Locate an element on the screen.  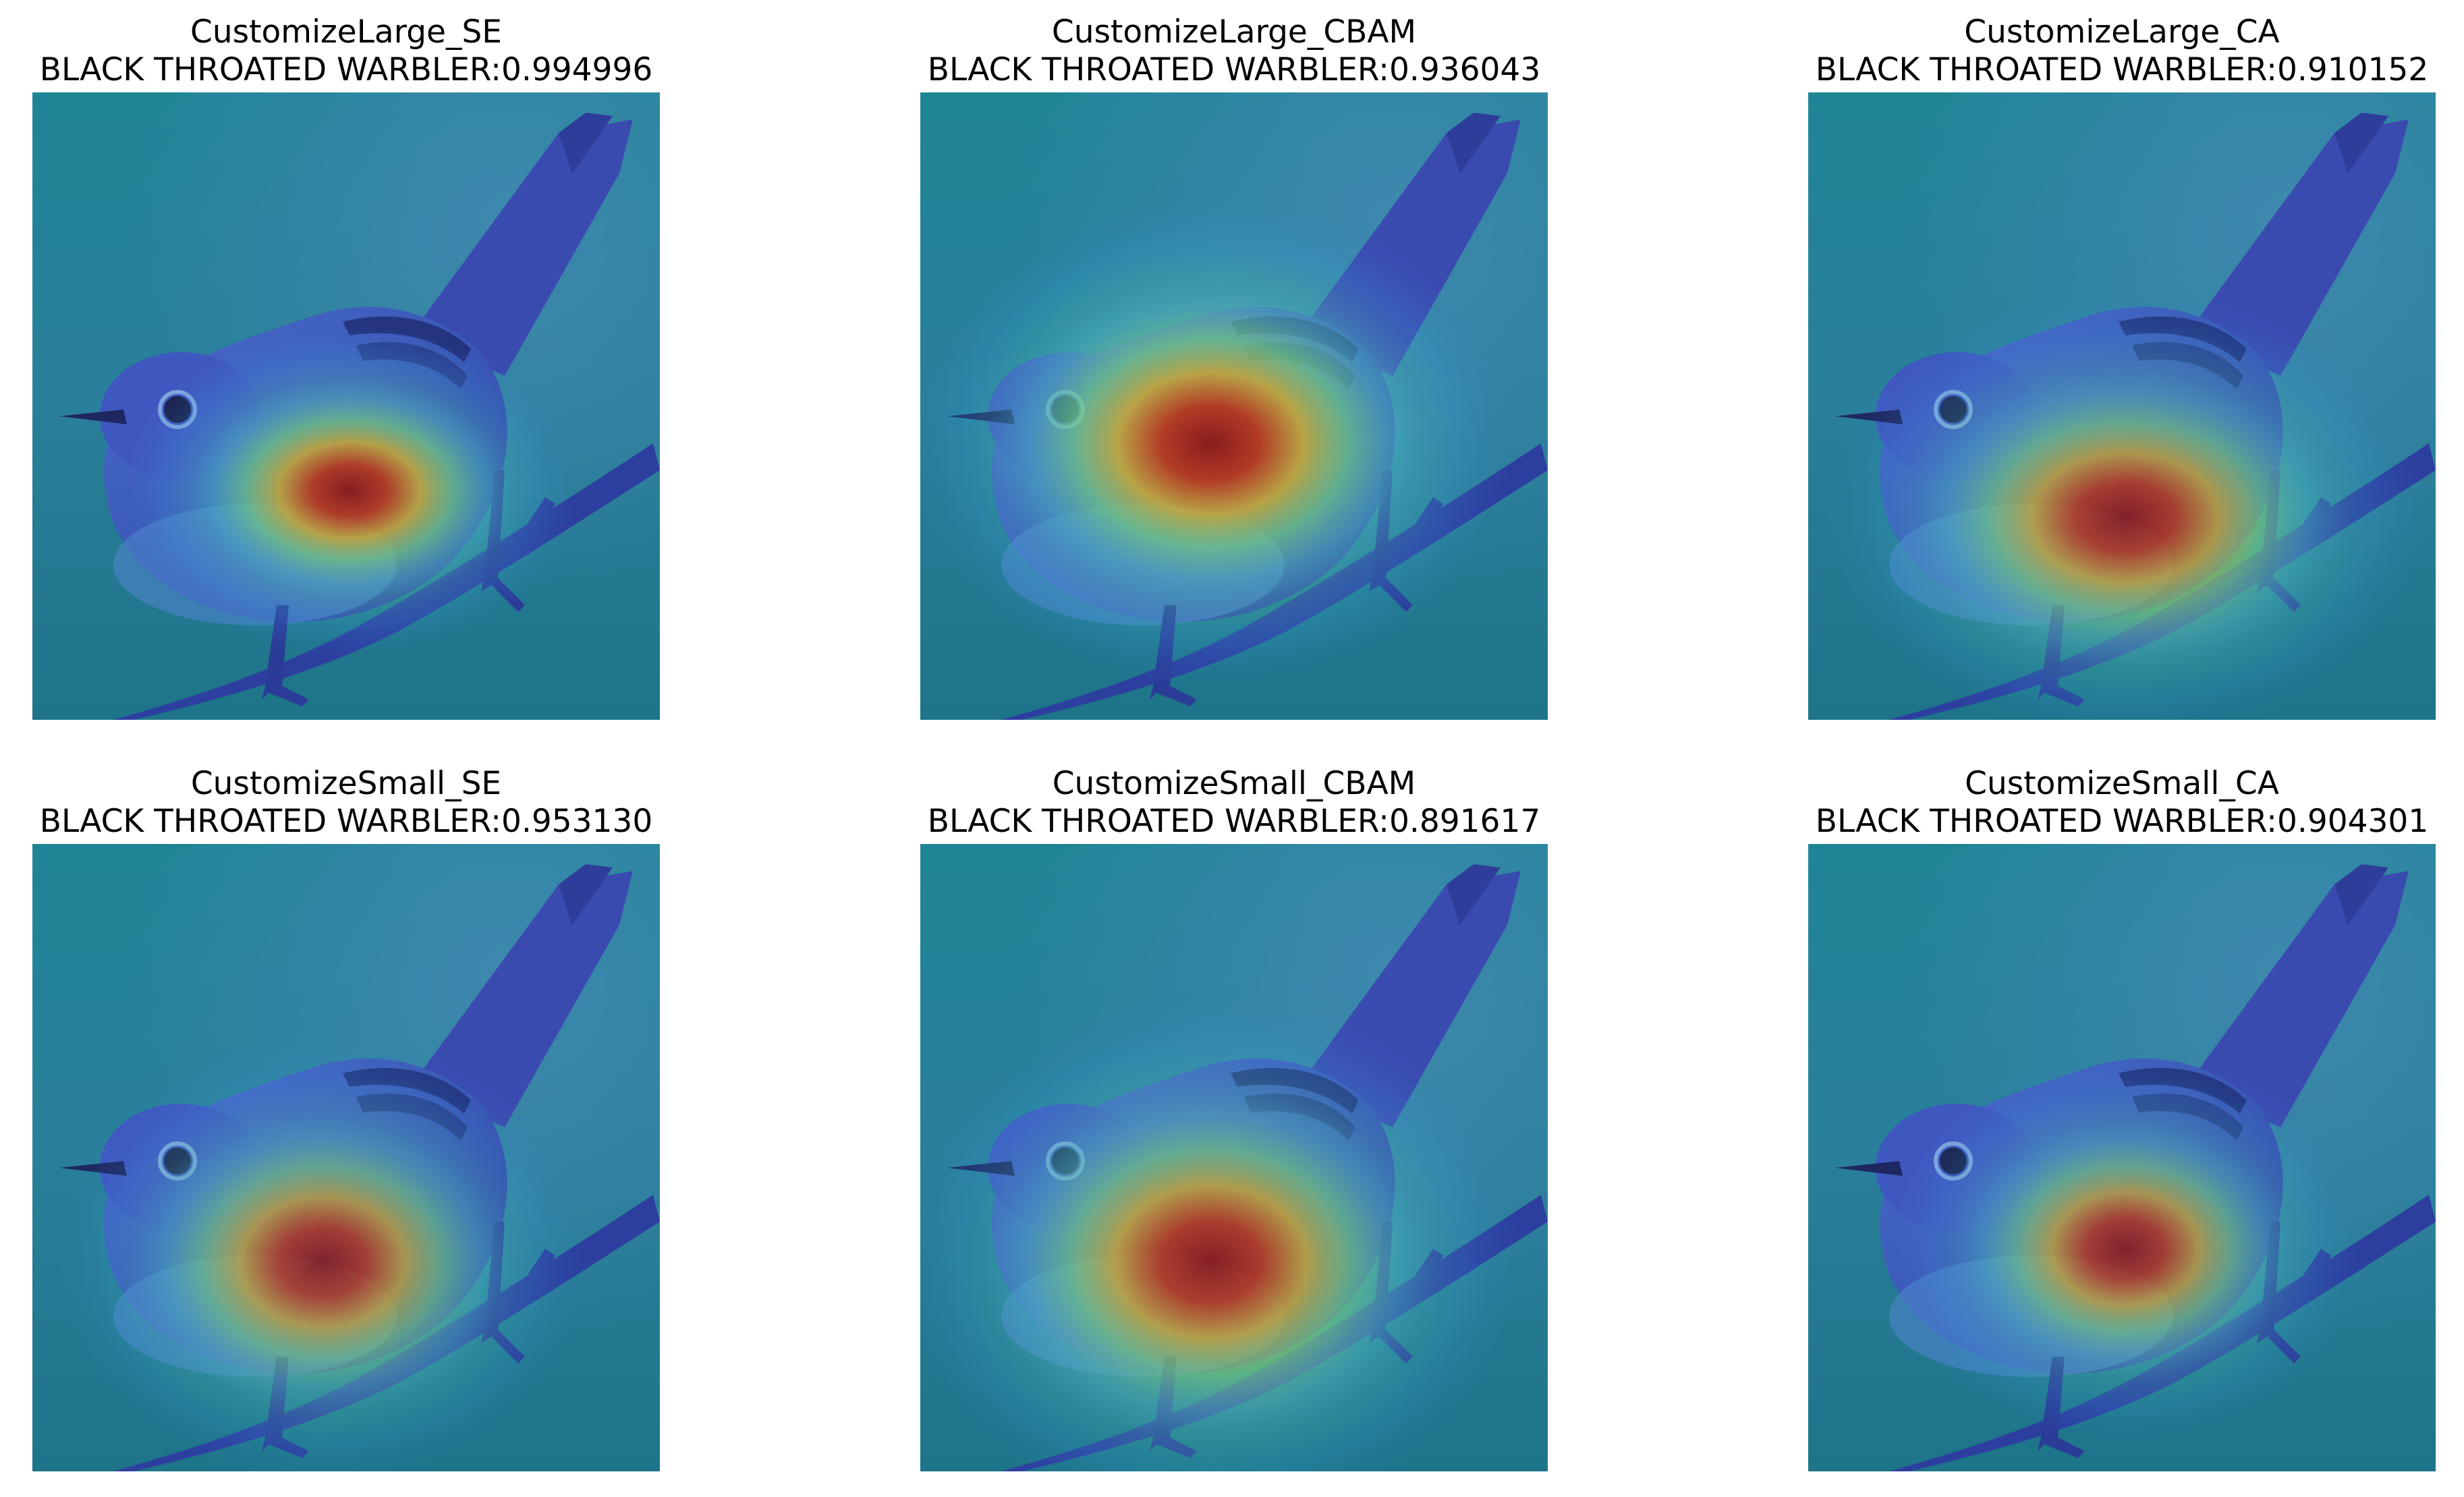
panel-title-prediction: BLACK THROATED WARBLER:0.936043 is located at coordinates (1234, 69).